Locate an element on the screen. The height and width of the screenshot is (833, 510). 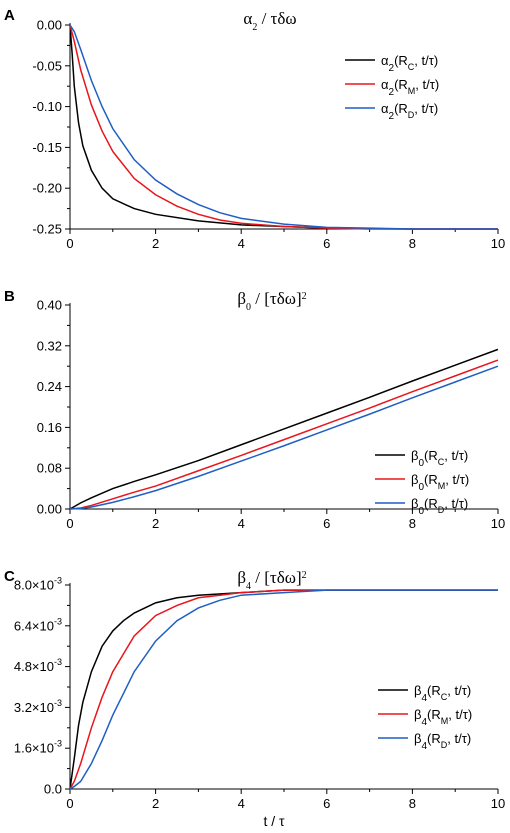
series-line-d is located at coordinates (284, 437).